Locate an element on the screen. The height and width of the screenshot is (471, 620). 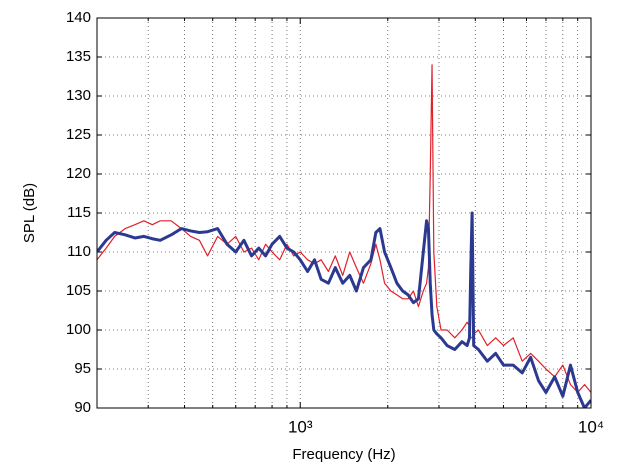
y-tick-label: 95 is located at coordinates (82, 368).